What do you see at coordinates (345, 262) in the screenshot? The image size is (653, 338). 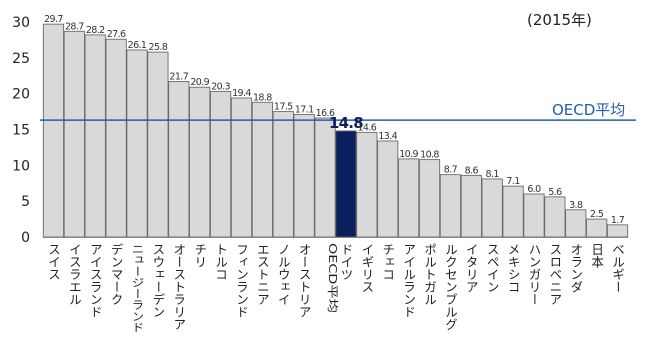 I see `category-label-14: ドイツ` at bounding box center [345, 262].